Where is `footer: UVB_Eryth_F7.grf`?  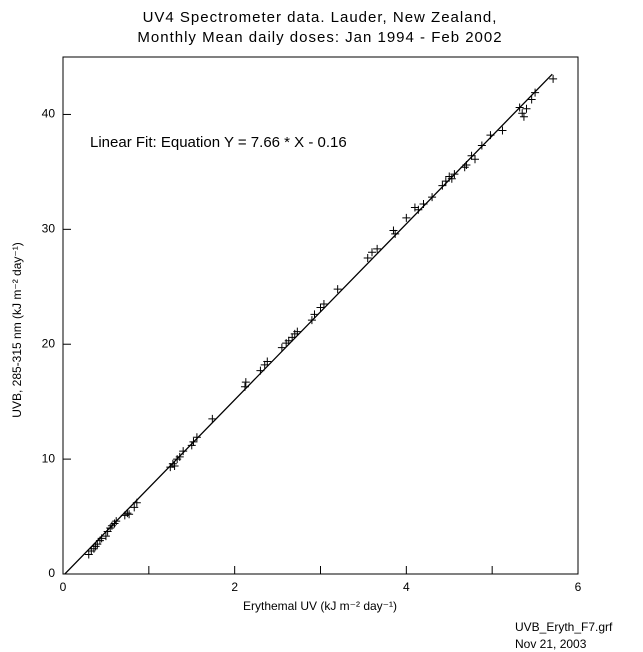 footer: UVB_Eryth_F7.grf is located at coordinates (564, 627).